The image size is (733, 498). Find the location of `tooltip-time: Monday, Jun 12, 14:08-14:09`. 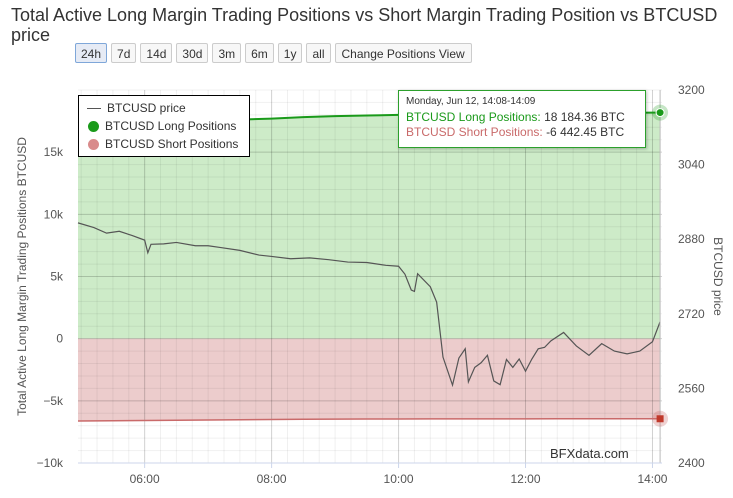

tooltip-time: Monday, Jun 12, 14:08-14:09 is located at coordinates (471, 101).